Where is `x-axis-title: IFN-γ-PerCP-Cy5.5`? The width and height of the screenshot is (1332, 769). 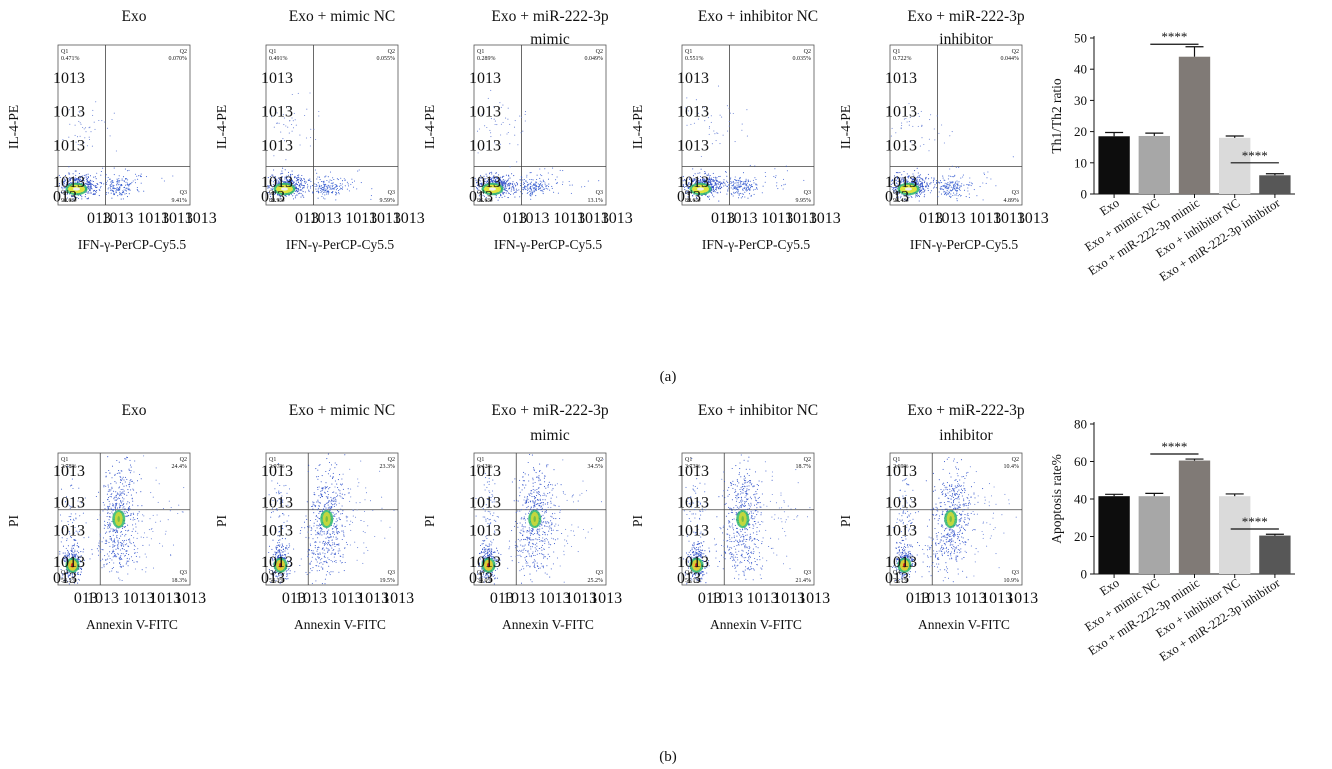
x-axis-title: IFN-γ-PerCP-Cy5.5 is located at coordinates (548, 244).